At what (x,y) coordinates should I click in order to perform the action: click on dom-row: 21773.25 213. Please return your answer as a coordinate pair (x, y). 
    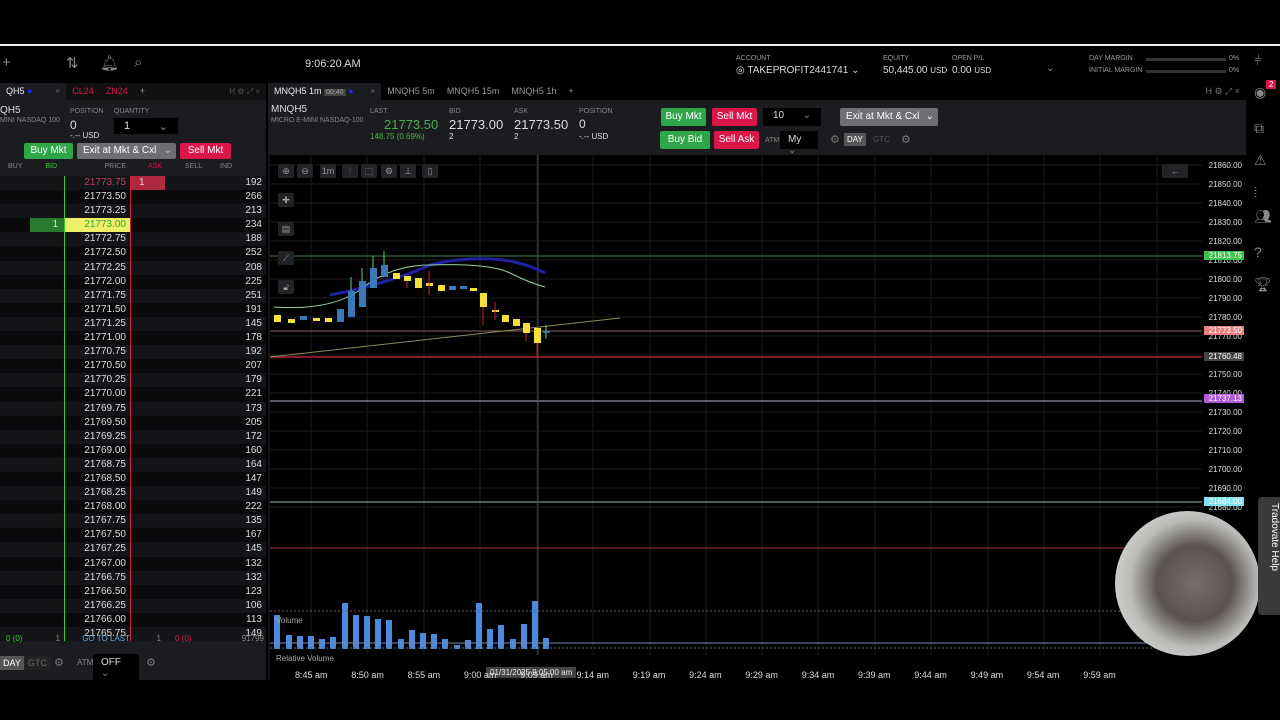
    Looking at the image, I should click on (133, 211).